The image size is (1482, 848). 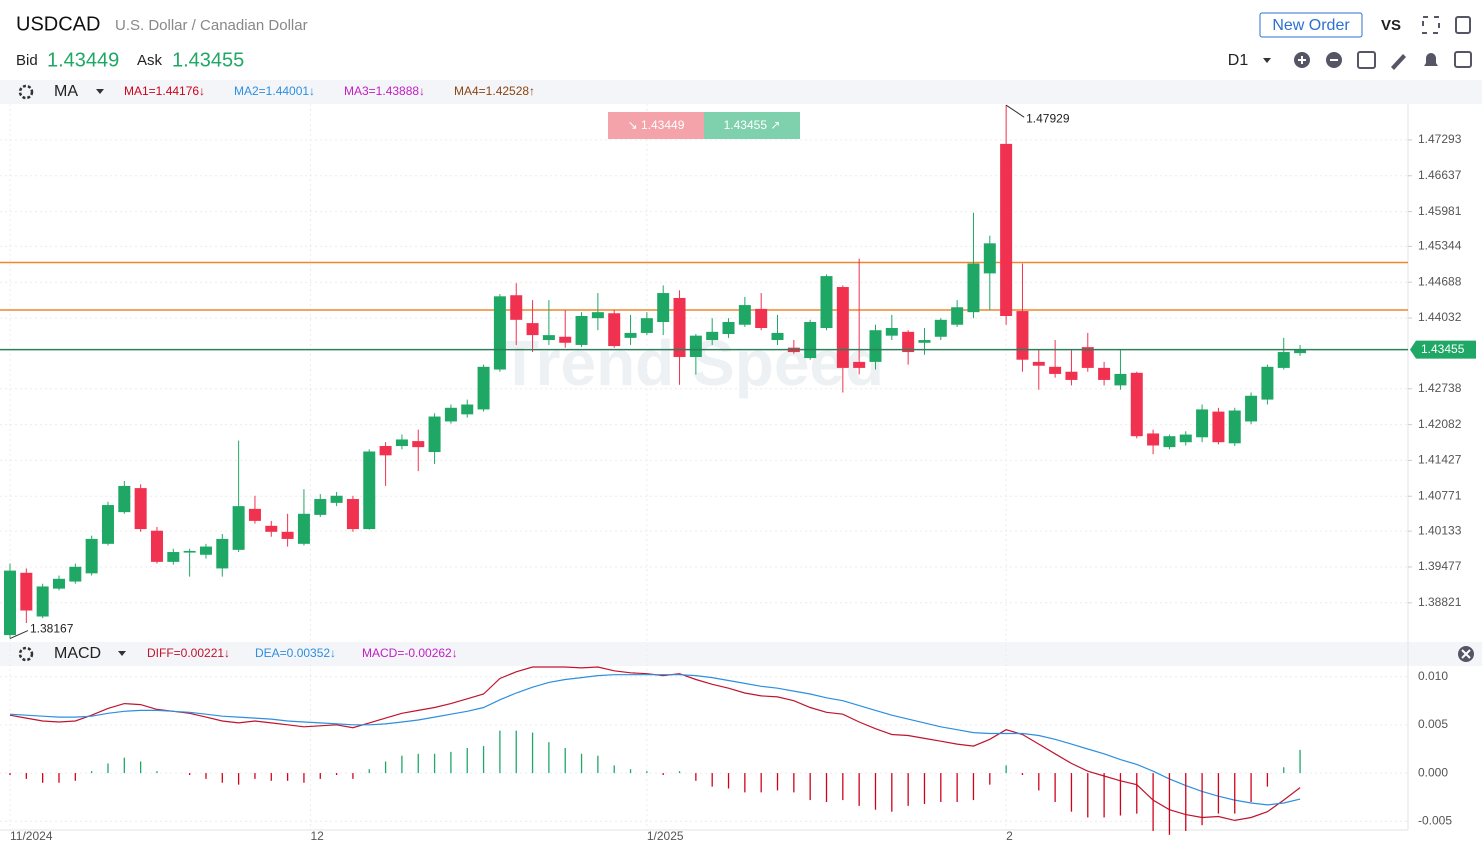 What do you see at coordinates (1398, 62) in the screenshot?
I see `draw-icon` at bounding box center [1398, 62].